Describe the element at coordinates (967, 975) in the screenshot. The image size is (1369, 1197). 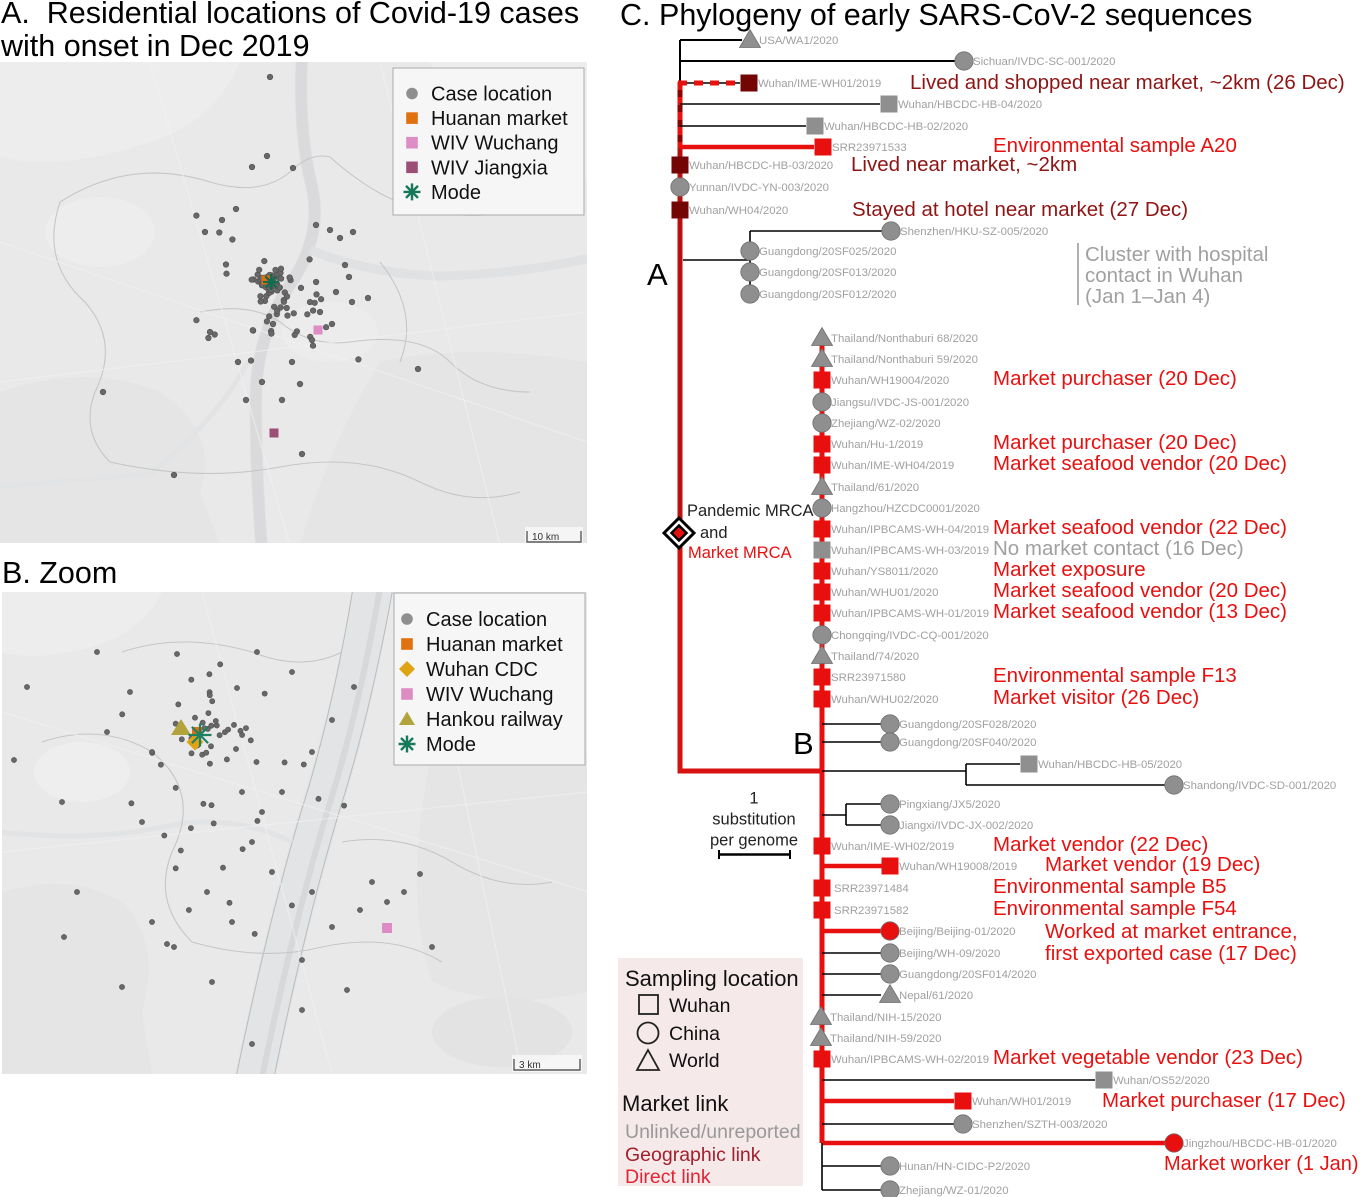
I see `svg-text: Guangdong/20SF014/2020` at that location.